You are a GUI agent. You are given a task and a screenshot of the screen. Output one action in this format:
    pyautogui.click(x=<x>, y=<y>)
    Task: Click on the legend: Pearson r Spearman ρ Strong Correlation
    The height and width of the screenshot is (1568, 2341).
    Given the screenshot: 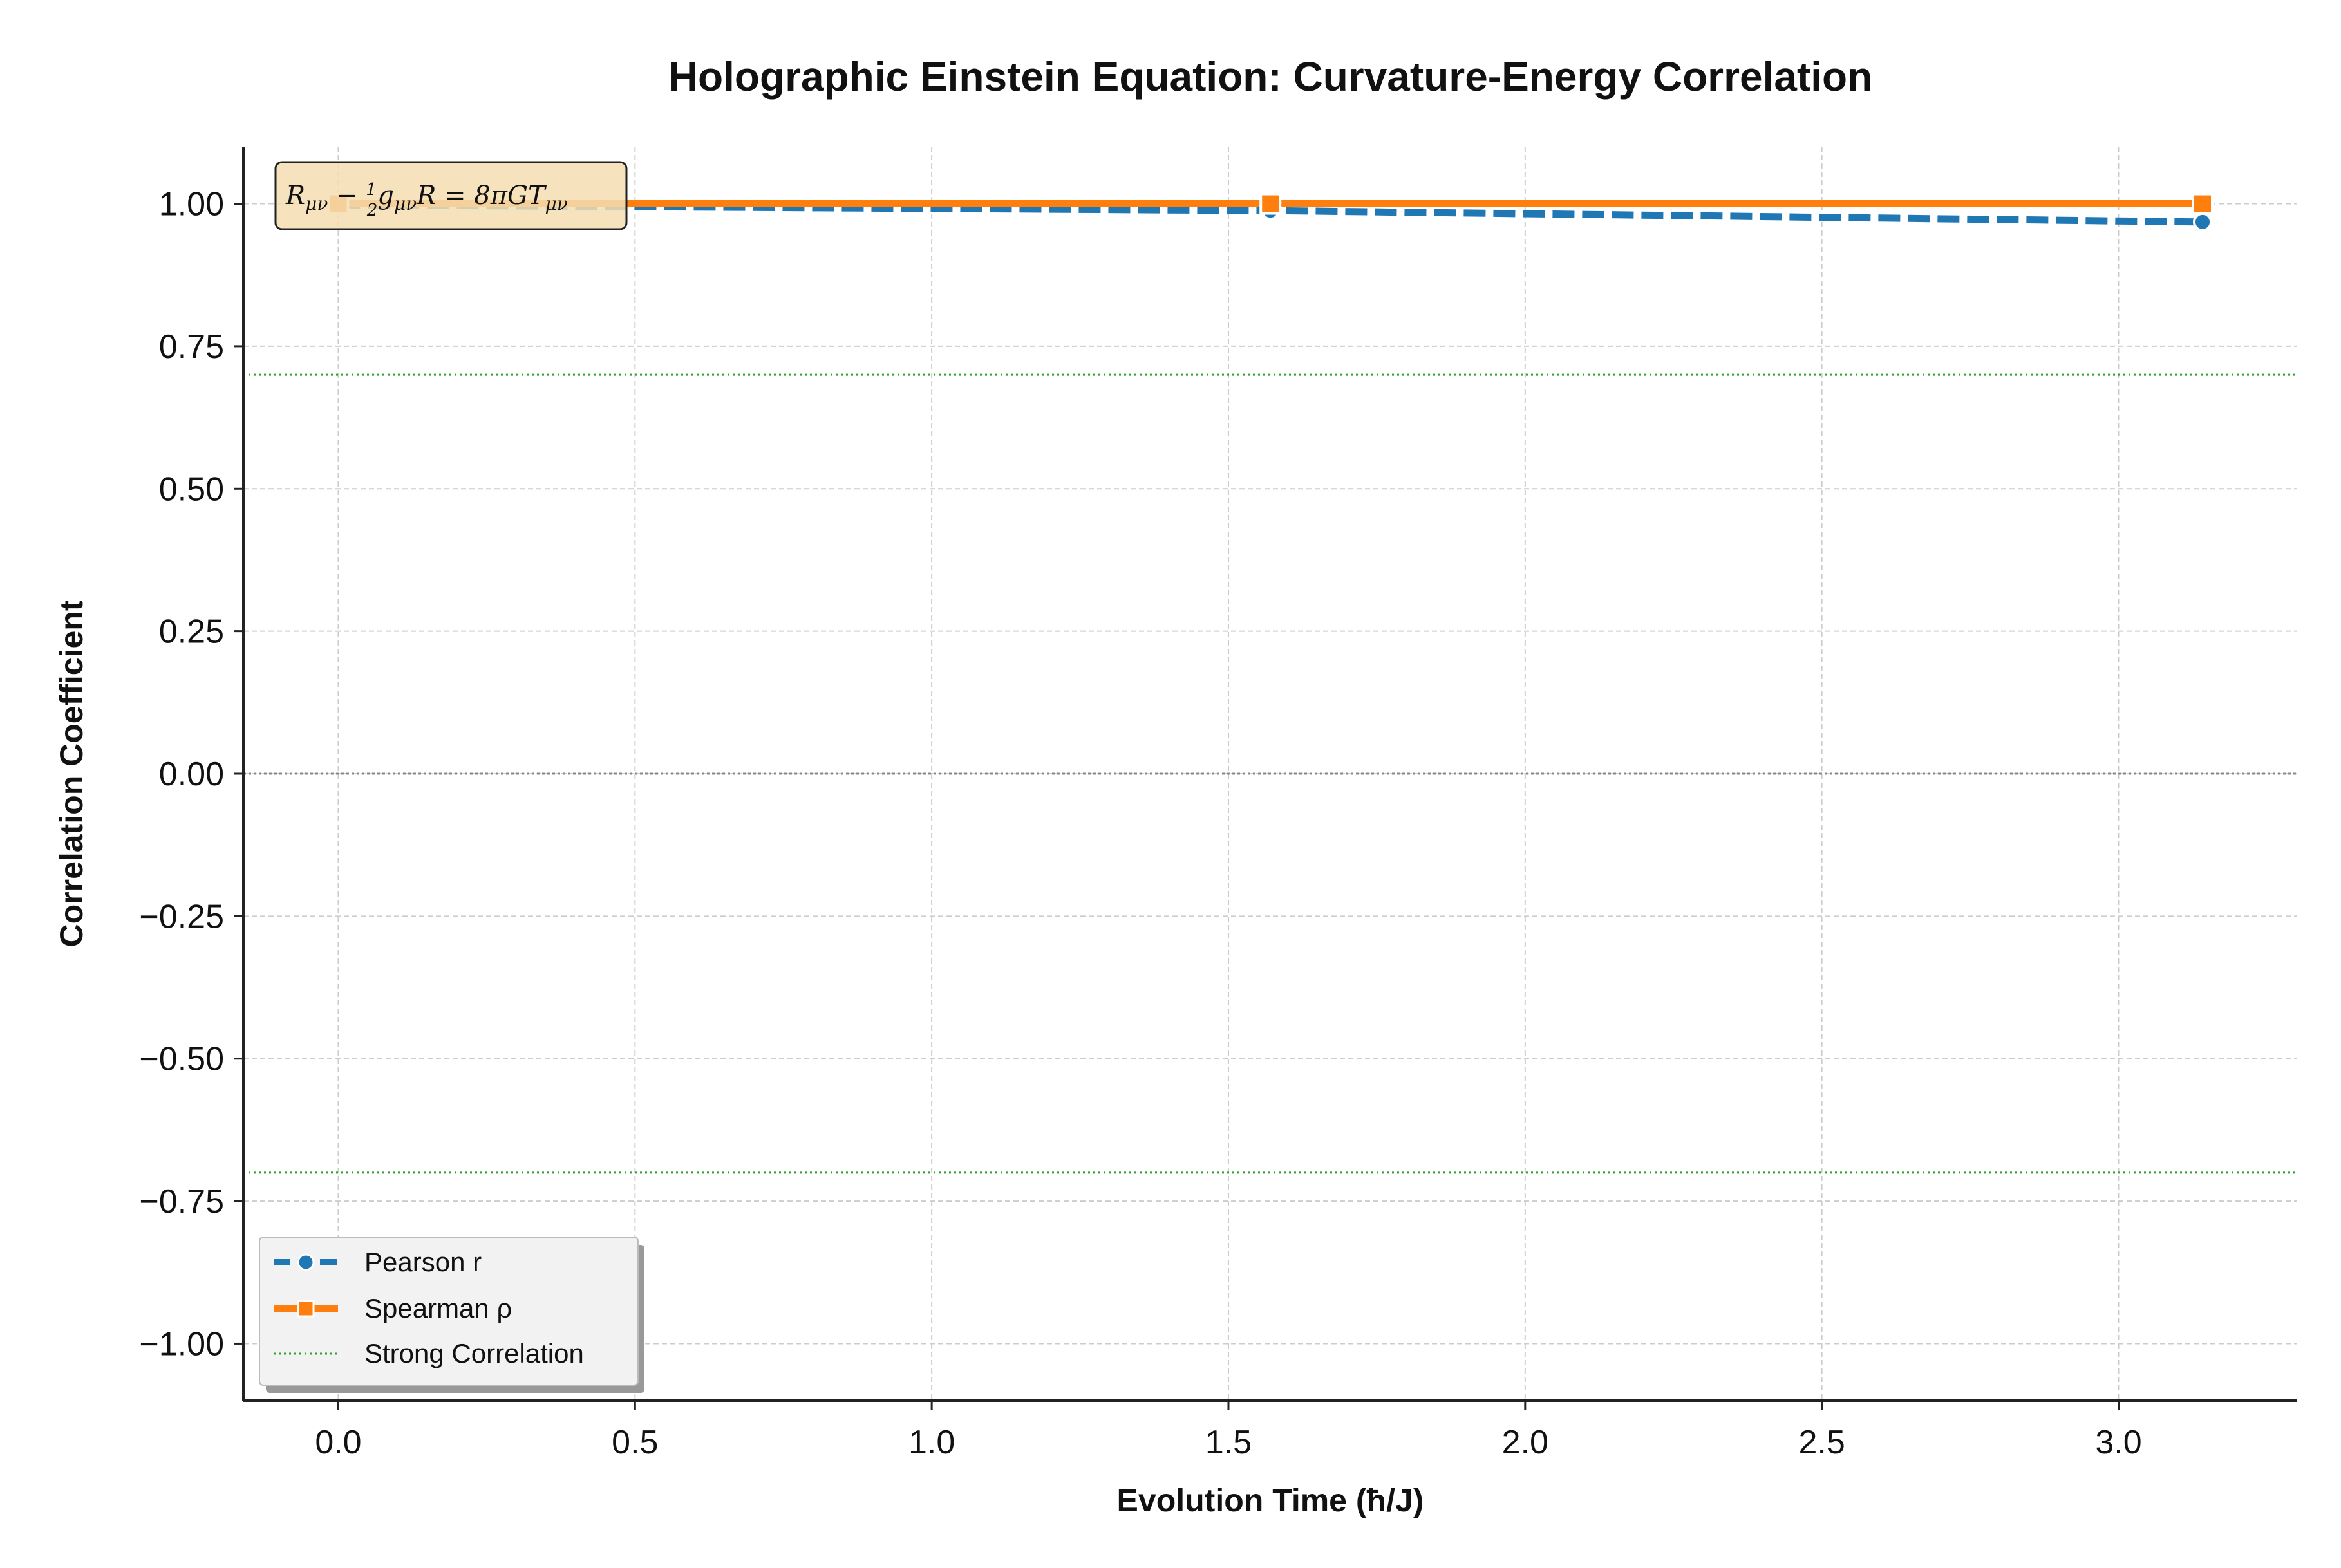 What is the action you would take?
    pyautogui.click(x=451, y=1315)
    